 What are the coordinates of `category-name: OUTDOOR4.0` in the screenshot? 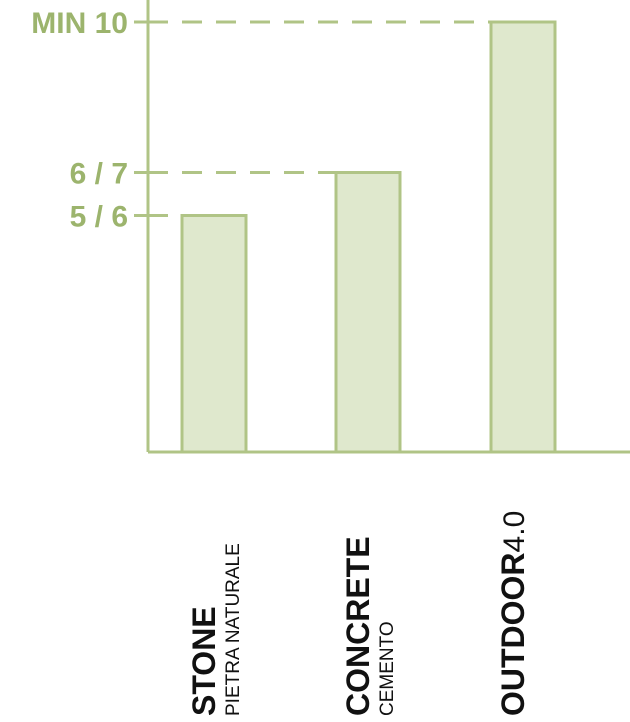 It's located at (513, 613).